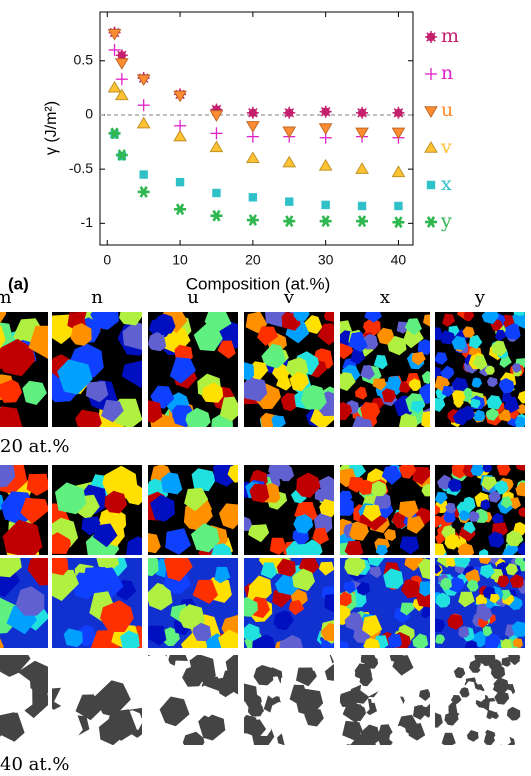  What do you see at coordinates (446, 184) in the screenshot?
I see `legend-label: x` at bounding box center [446, 184].